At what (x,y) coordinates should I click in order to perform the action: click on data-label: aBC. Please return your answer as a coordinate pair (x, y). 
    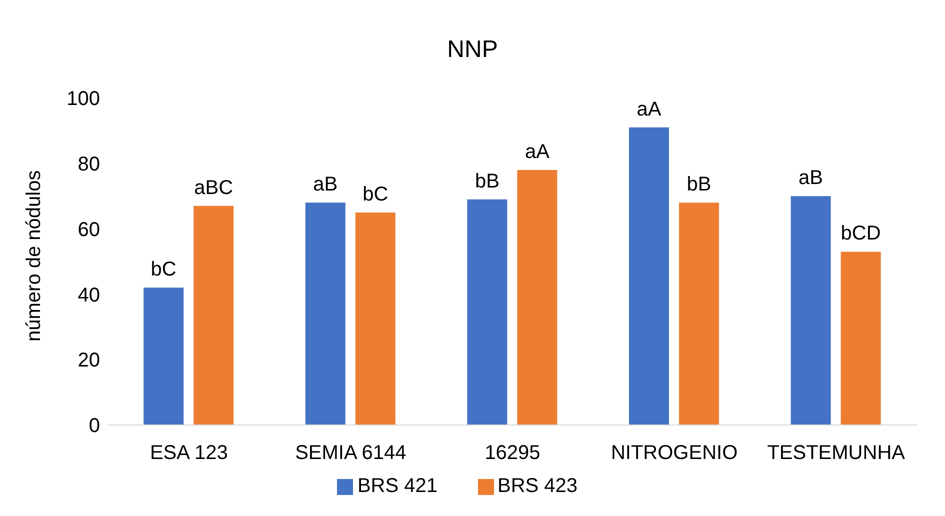
    Looking at the image, I should click on (214, 187).